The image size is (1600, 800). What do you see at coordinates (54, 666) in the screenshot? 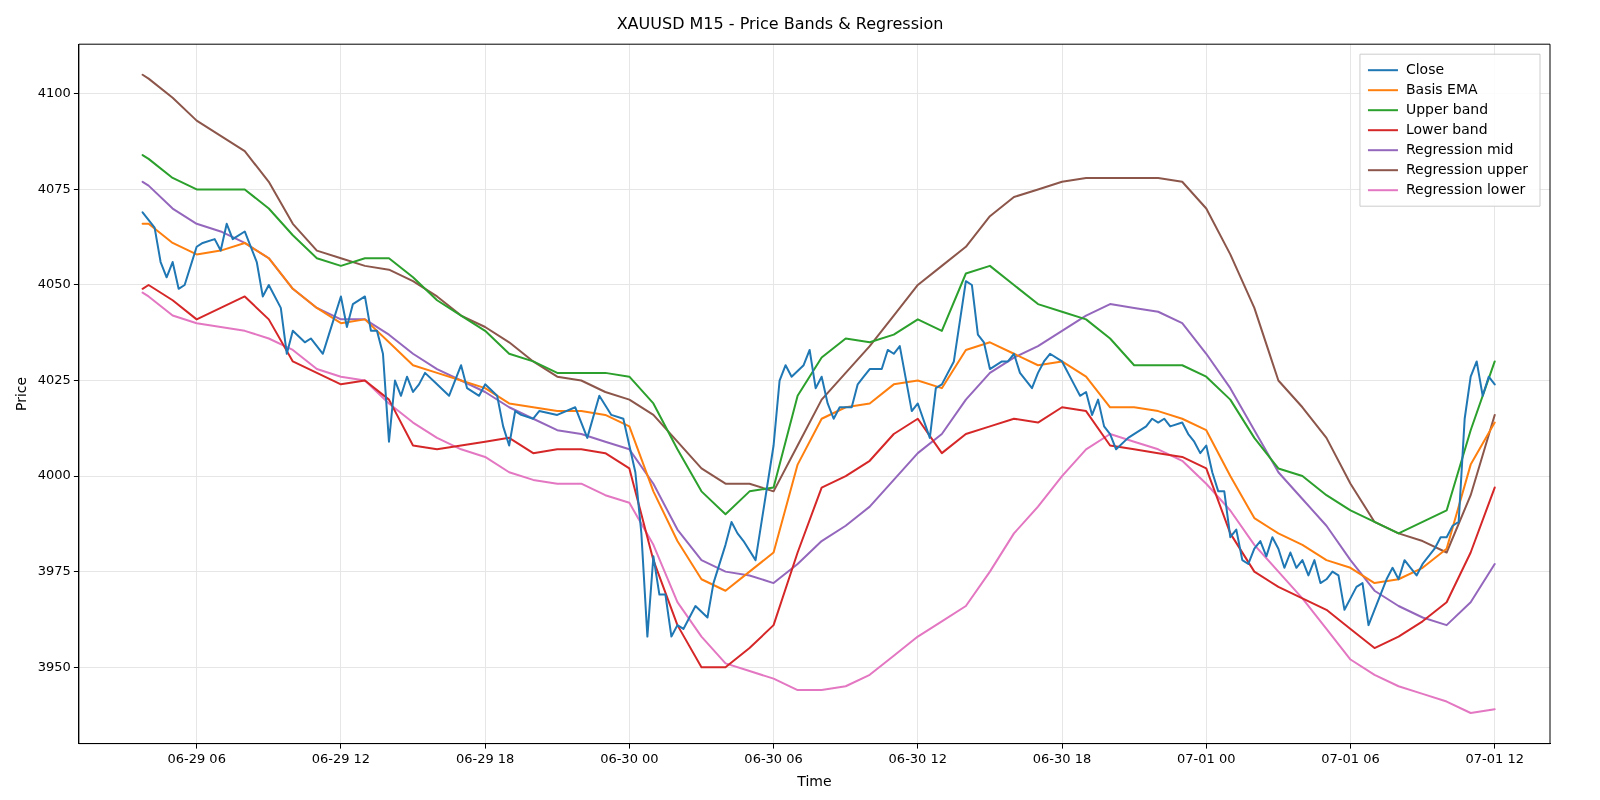
I see `y-tick-label: 3950` at bounding box center [54, 666].